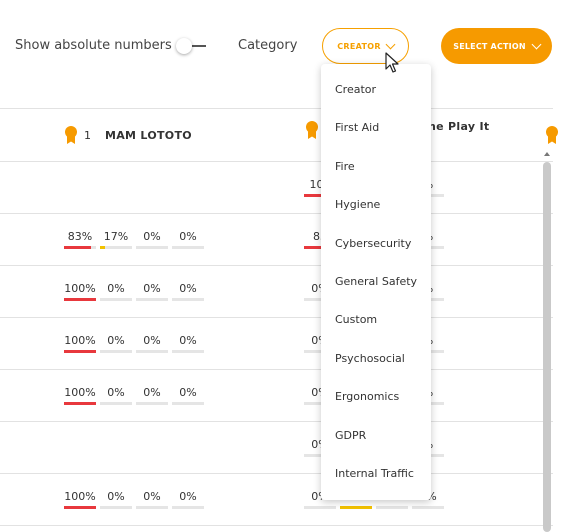 The width and height of the screenshot is (577, 532). What do you see at coordinates (87, 135) in the screenshot?
I see `column-rank: 1` at bounding box center [87, 135].